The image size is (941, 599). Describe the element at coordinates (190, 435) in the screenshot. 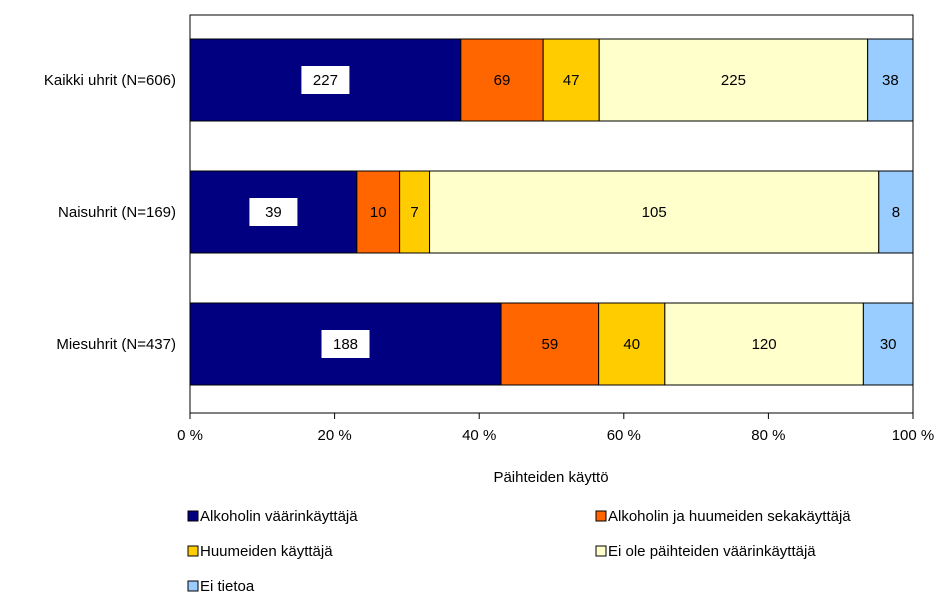

I see `x-tick-label: 0 %` at that location.